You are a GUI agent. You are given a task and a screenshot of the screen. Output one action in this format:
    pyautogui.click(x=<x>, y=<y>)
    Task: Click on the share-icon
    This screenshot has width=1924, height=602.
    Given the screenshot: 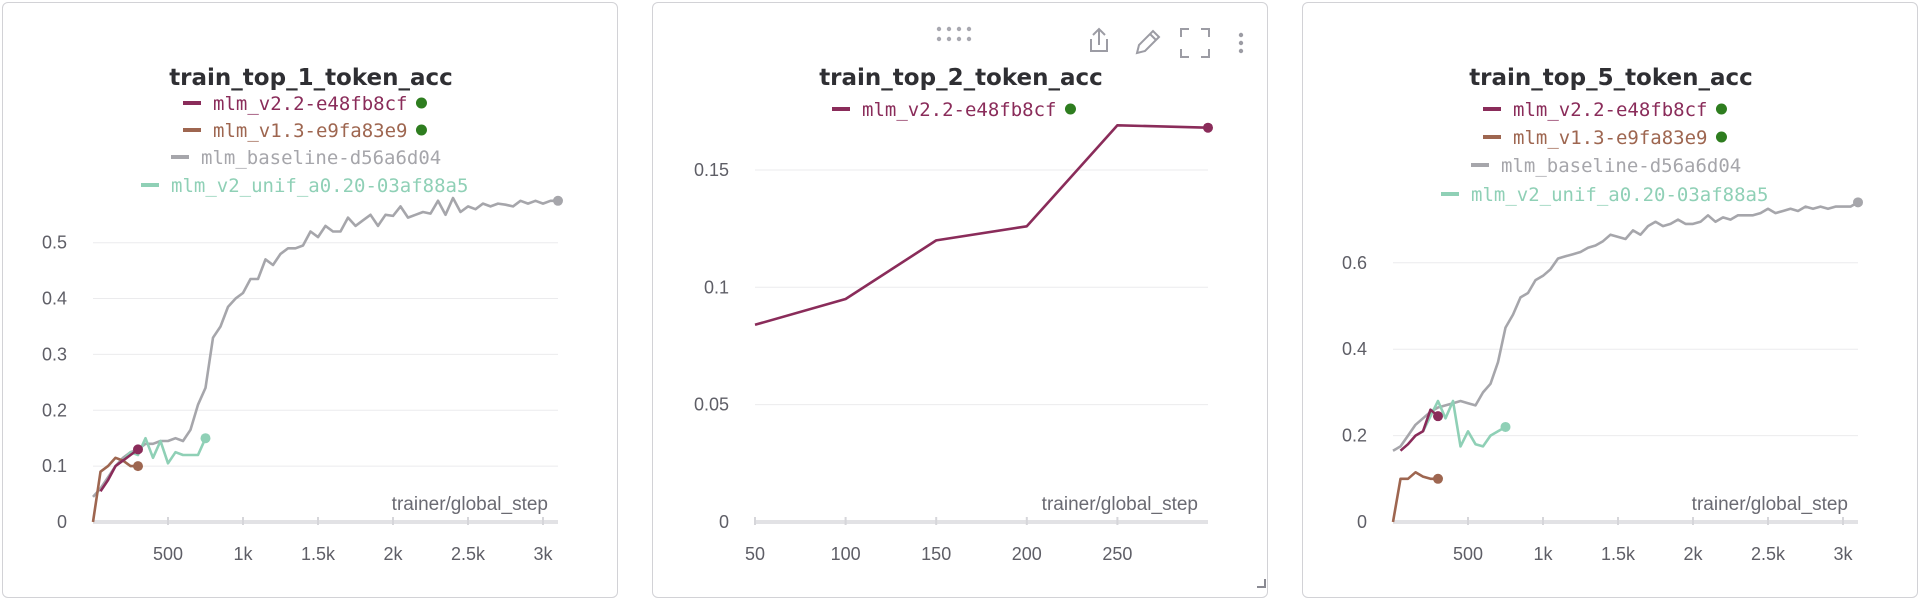 What is the action you would take?
    pyautogui.click(x=1099, y=39)
    